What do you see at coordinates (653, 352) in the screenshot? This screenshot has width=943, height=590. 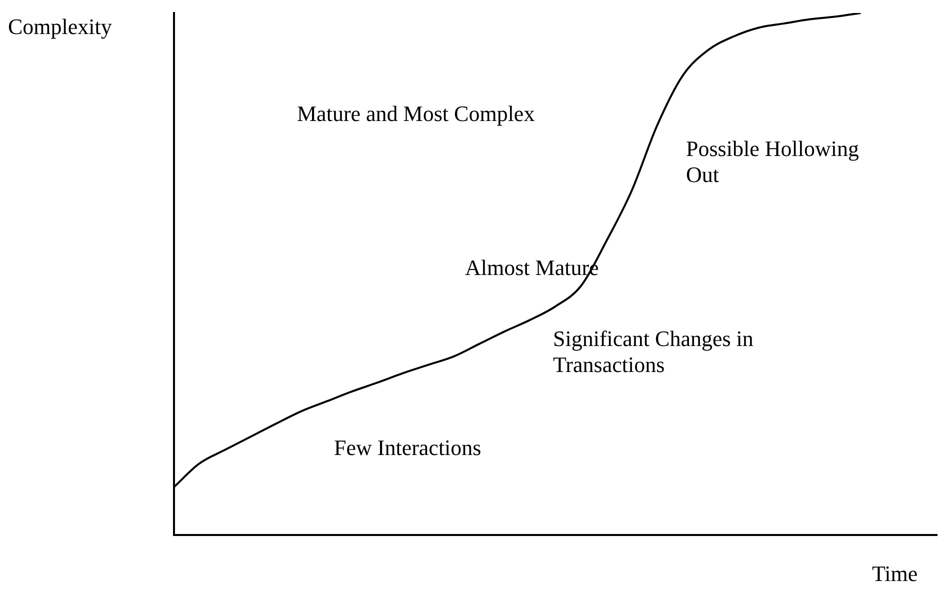 I see `annotation: Significant Changes in Transactions` at bounding box center [653, 352].